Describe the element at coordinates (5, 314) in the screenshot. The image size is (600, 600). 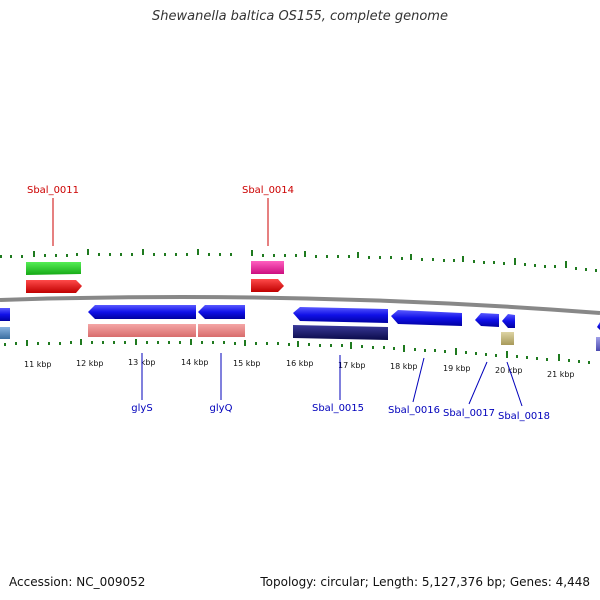
I see `gene-arrow-left-edge` at that location.